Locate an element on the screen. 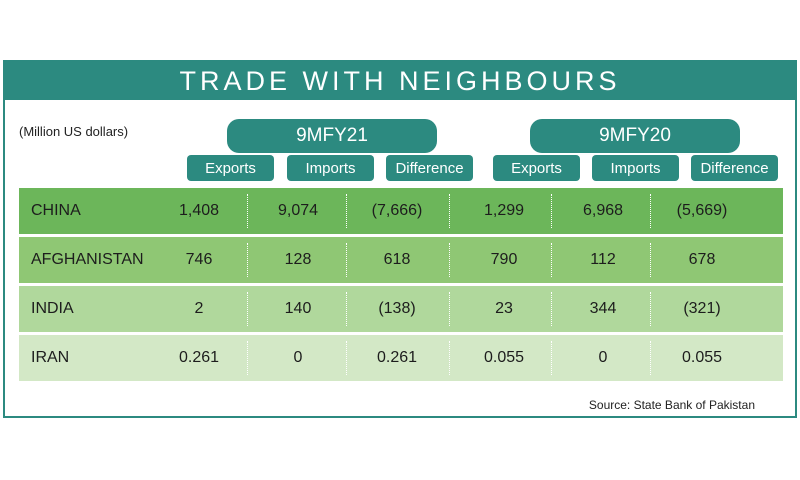 This screenshot has width=800, height=480. col-head-imports-21: Imports is located at coordinates (330, 168).